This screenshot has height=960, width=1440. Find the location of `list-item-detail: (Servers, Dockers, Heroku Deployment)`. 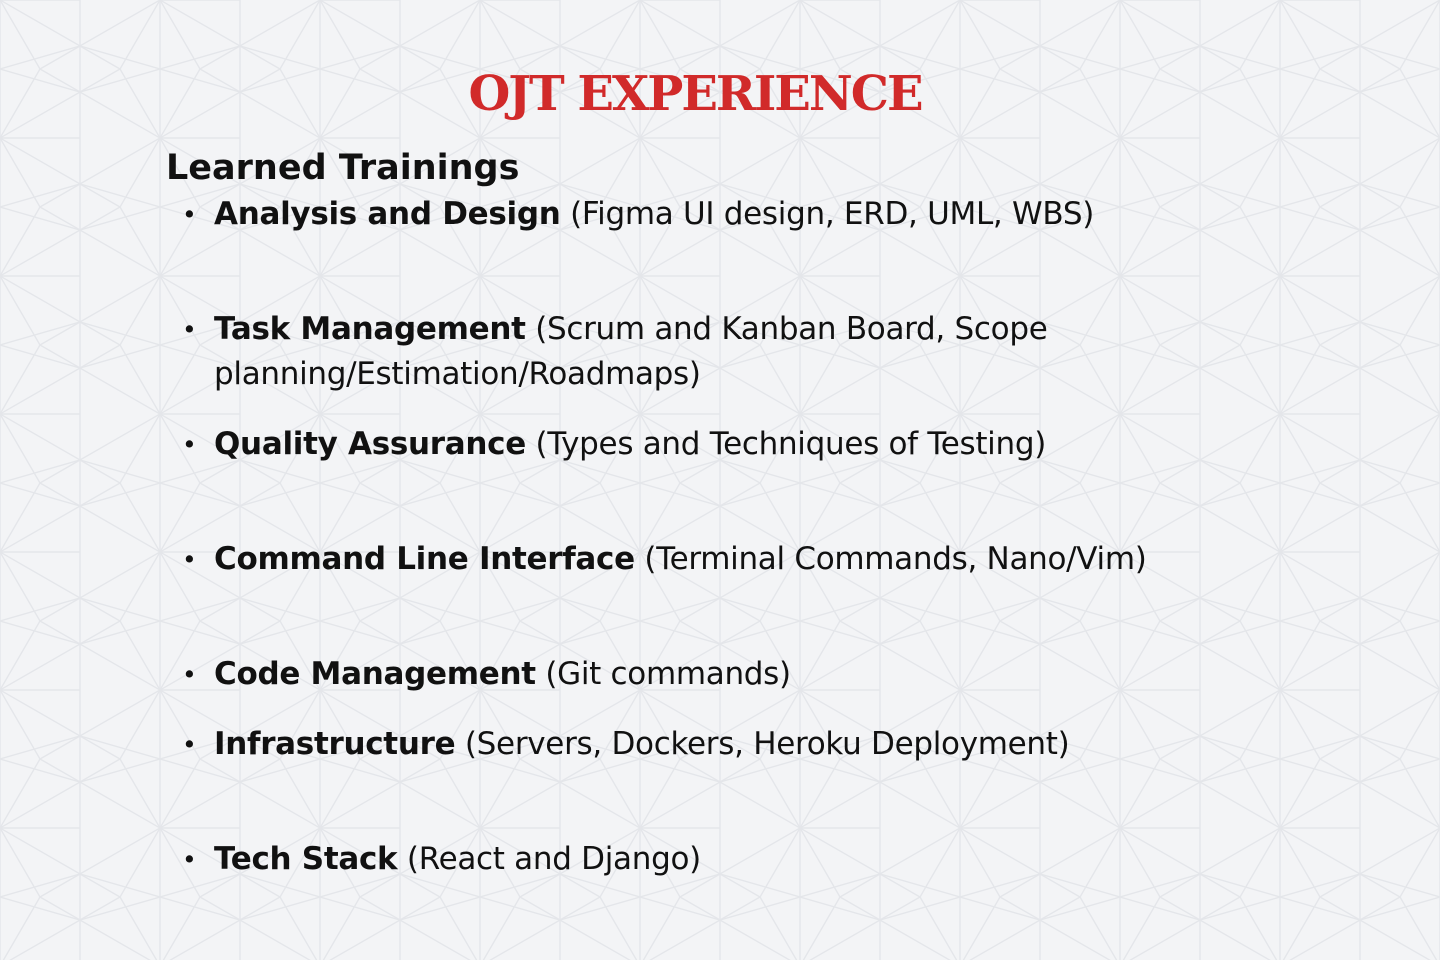

list-item-detail: (Servers, Dockers, Heroku Deployment) is located at coordinates (767, 744).